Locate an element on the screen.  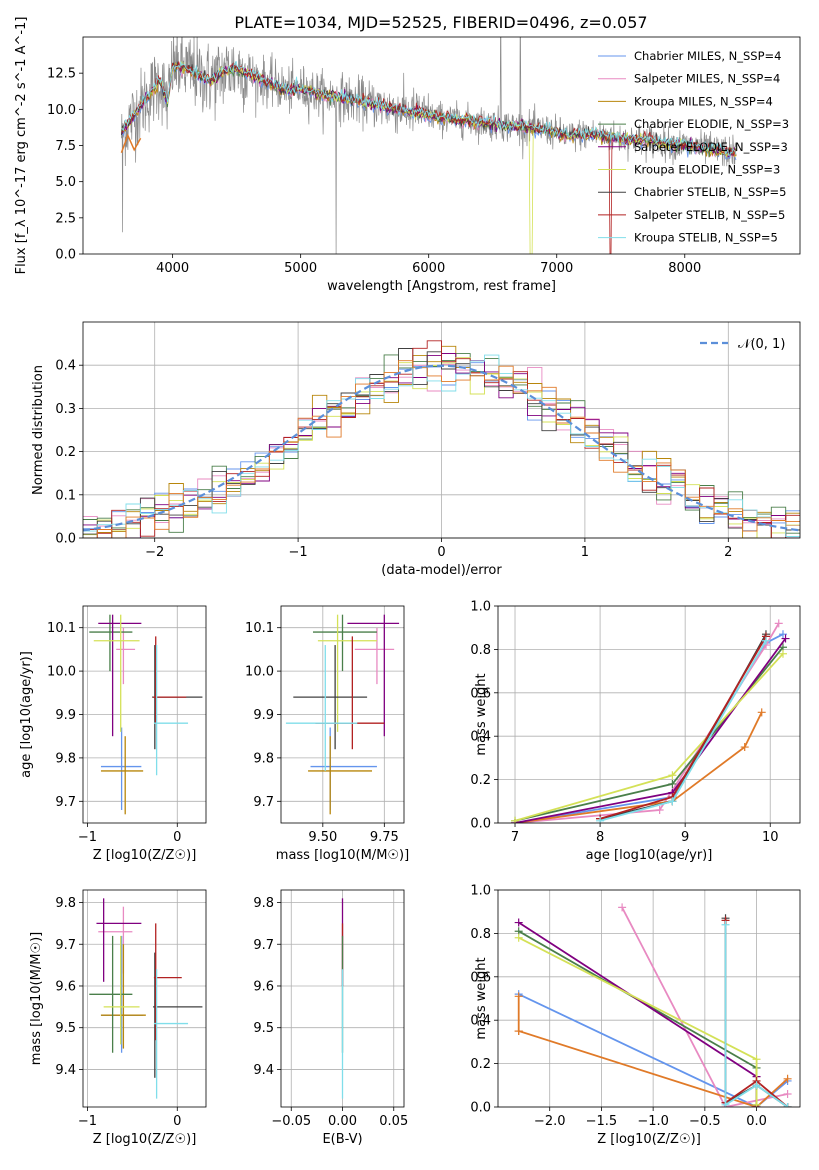
x-tick-label: 9 is located at coordinates (685, 837).